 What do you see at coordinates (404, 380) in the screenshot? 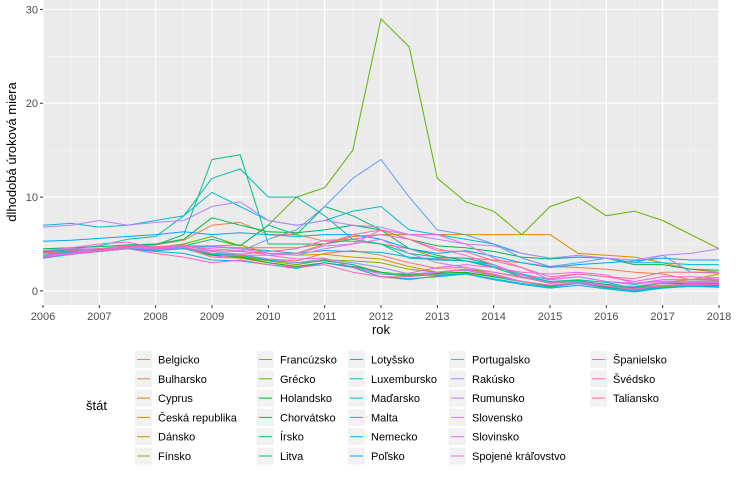
I see `legend-label: Luxembursko` at bounding box center [404, 380].